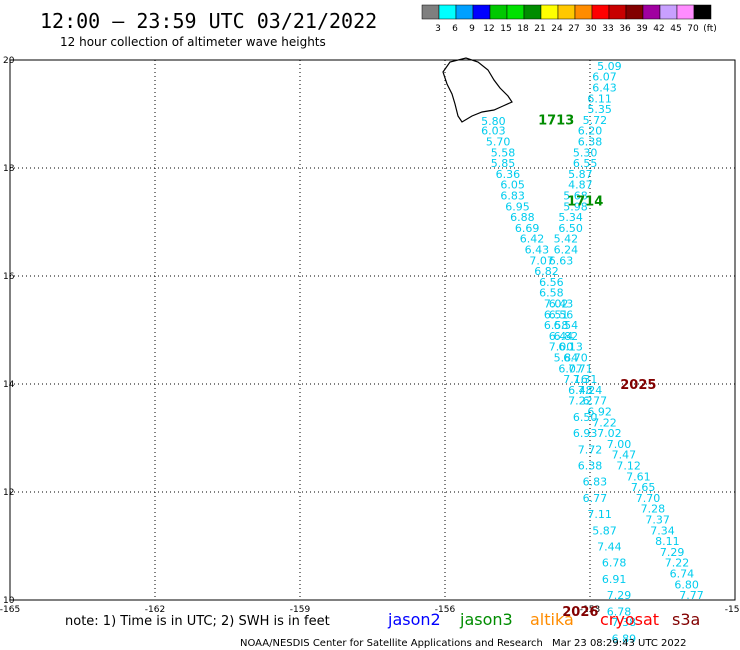 The height and width of the screenshot is (650, 740). I want to click on colorbar: 3 6 9 12 15 18 21 24 27 30 33 36 39 42 45 70 (ft), so click(569, 19).